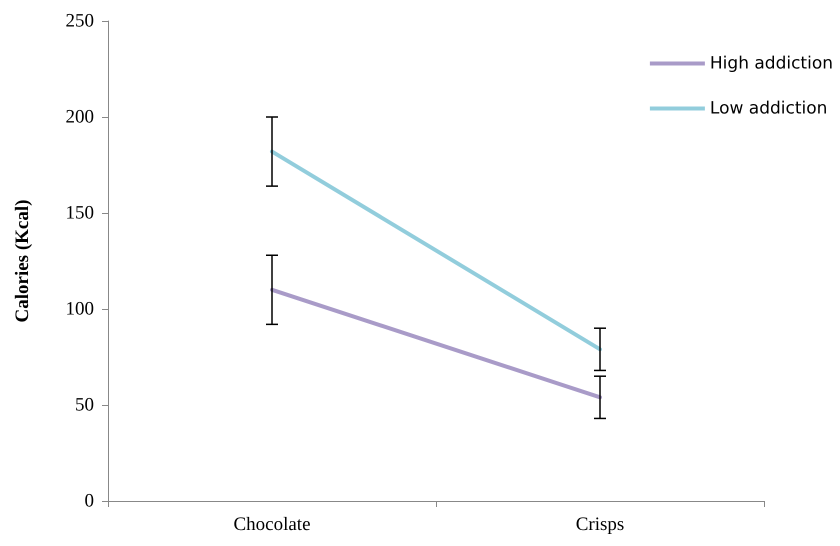 The height and width of the screenshot is (546, 840). Describe the element at coordinates (89, 501) in the screenshot. I see `y-tick-label: 0` at that location.